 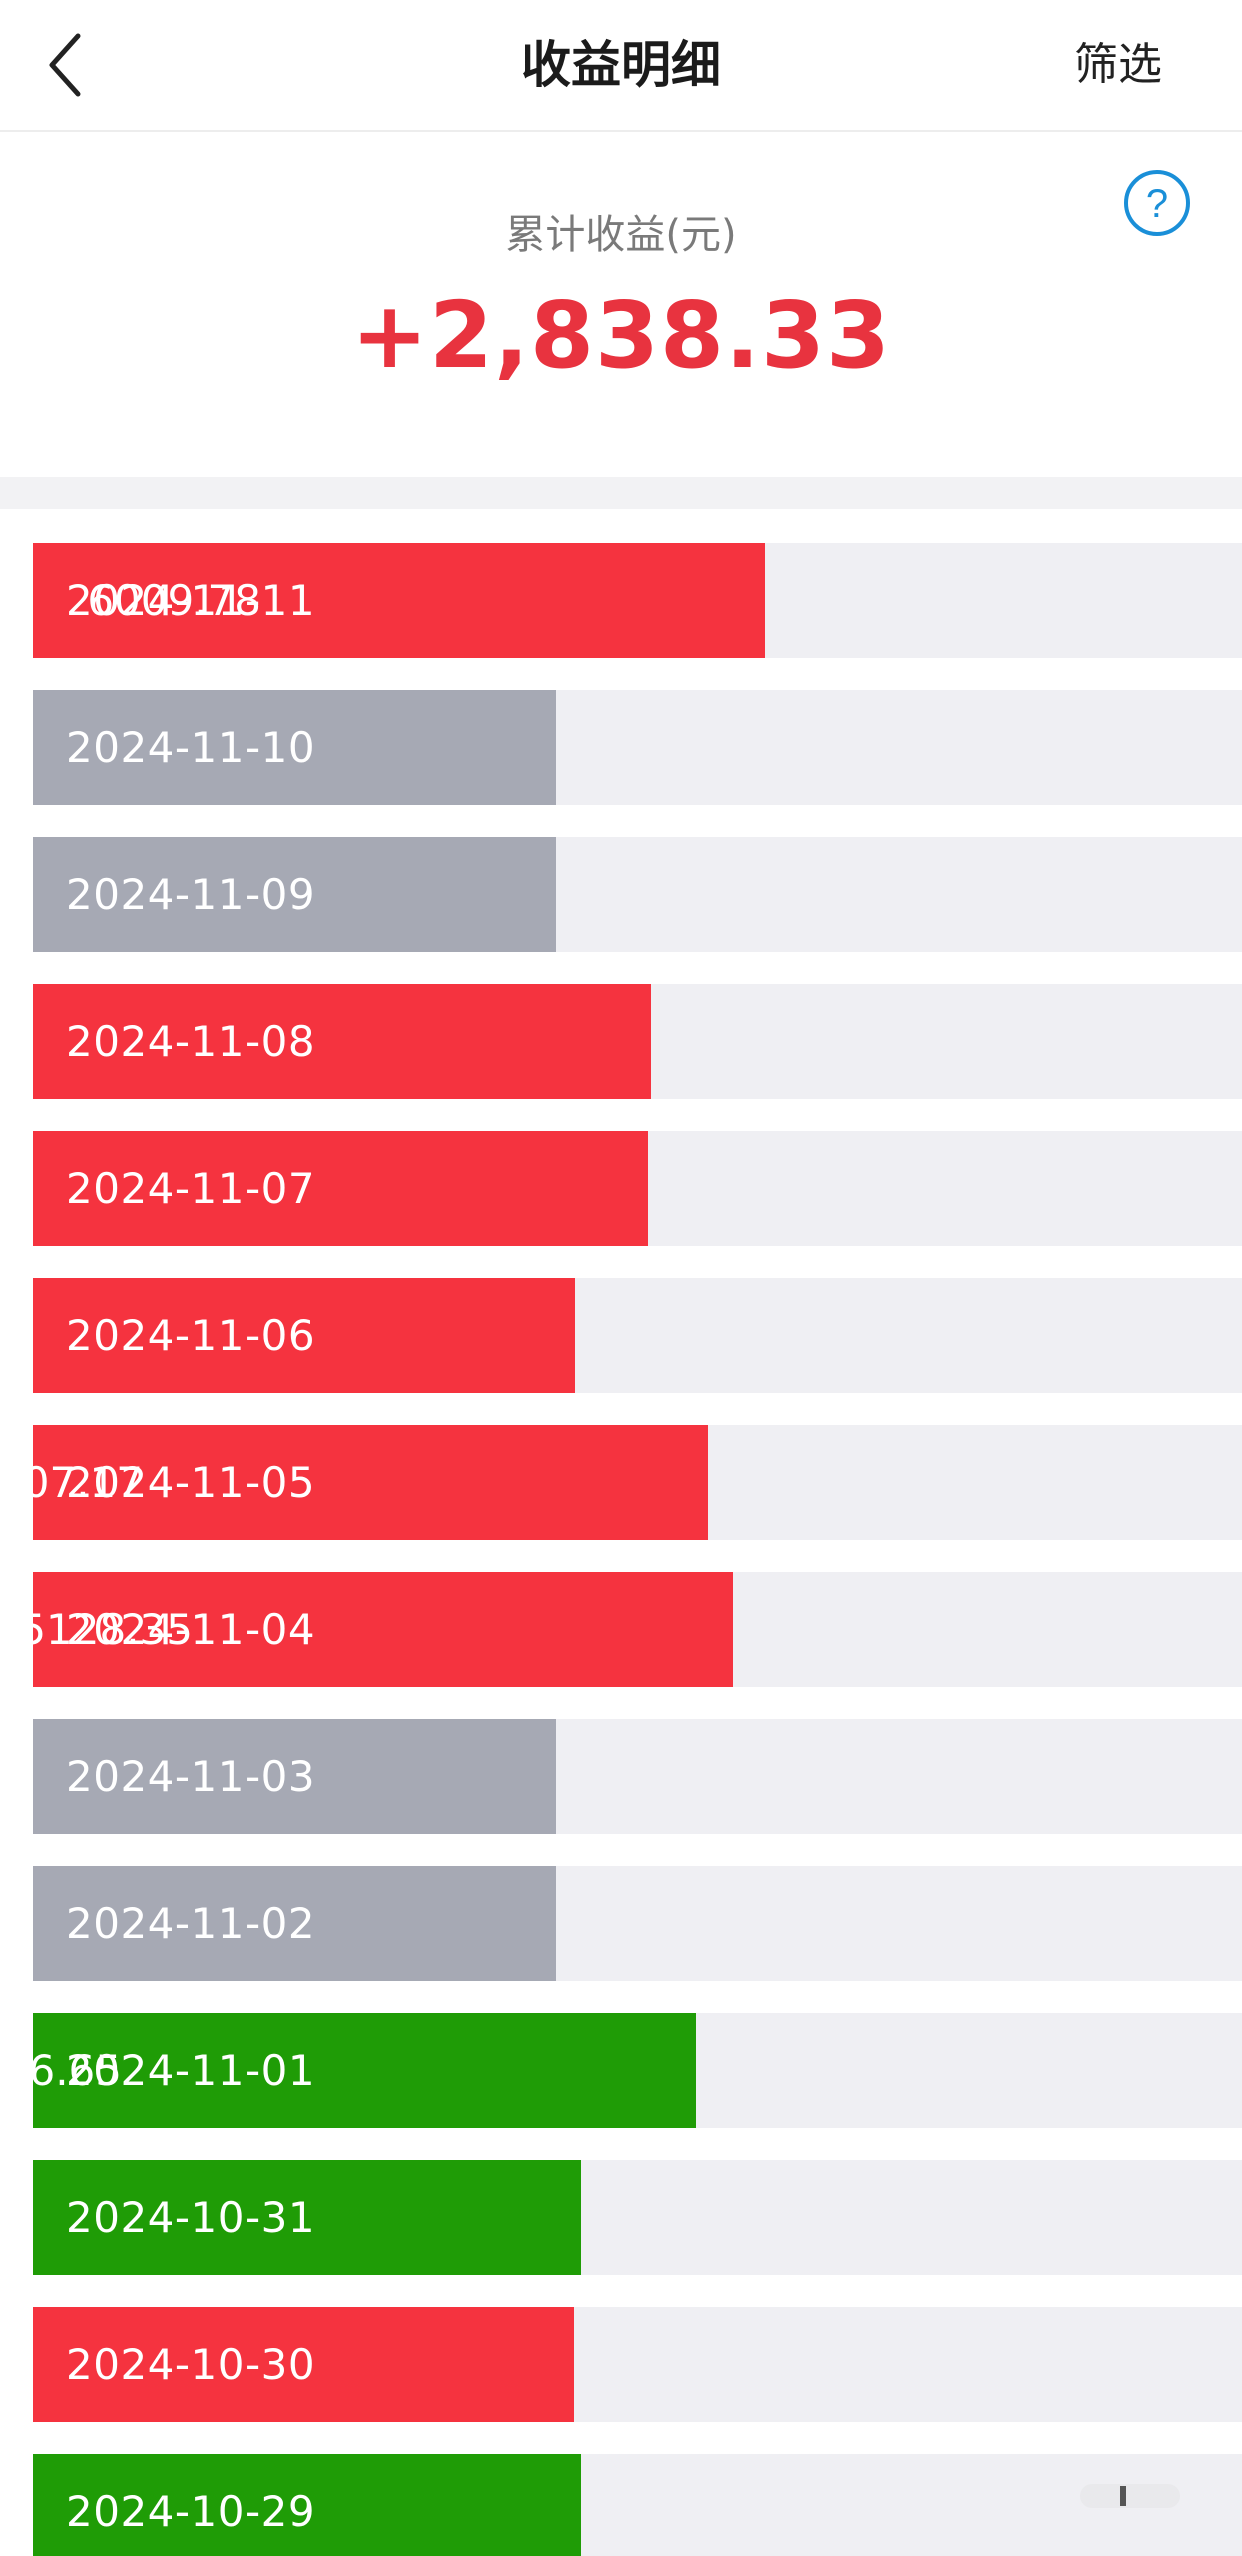 I want to click on earnings-date: 2024-11-11, so click(x=191, y=600).